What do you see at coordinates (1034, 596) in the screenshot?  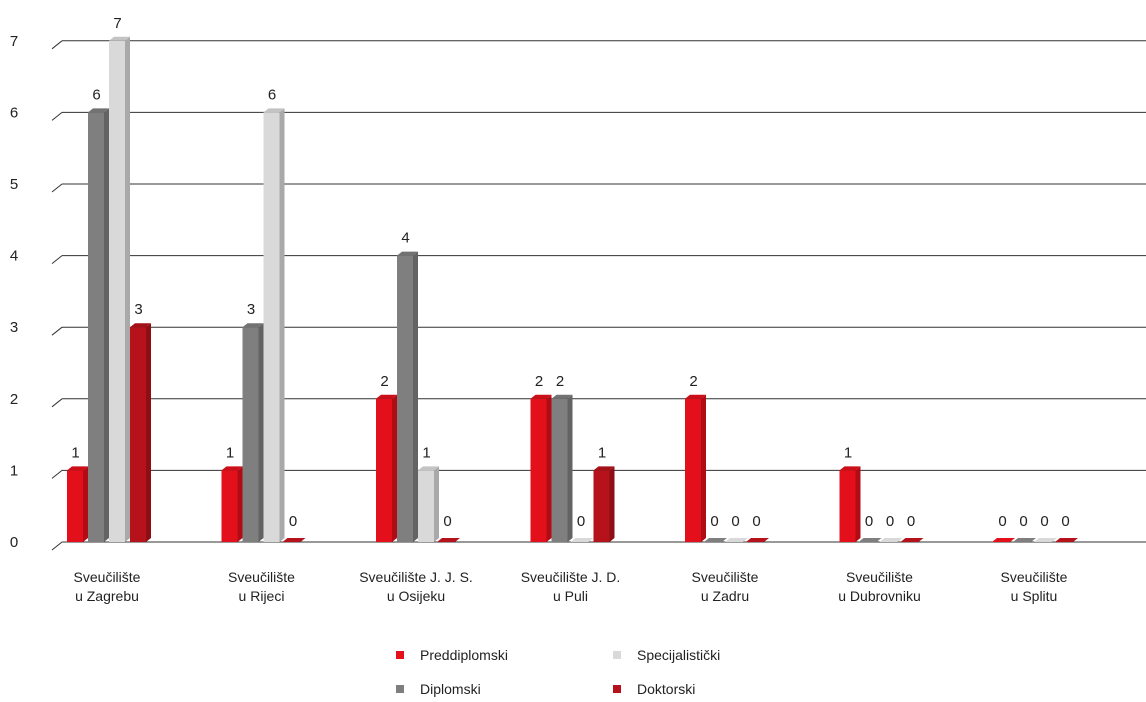 I see `category-label-line: u Splitu` at bounding box center [1034, 596].